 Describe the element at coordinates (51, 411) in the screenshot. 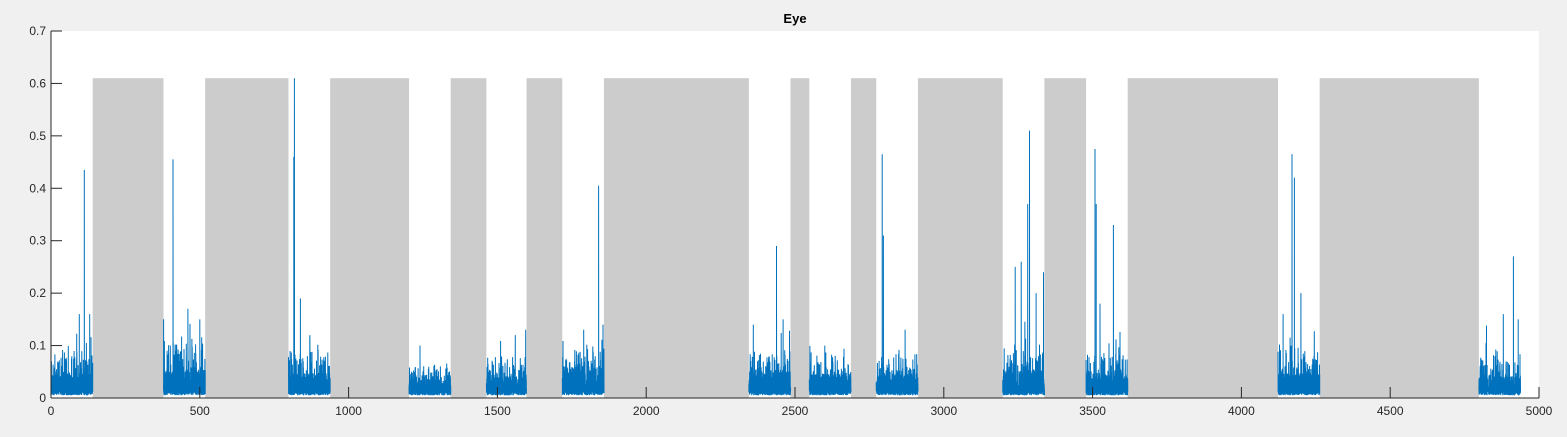

I see `x-tick-label-0: 0` at that location.